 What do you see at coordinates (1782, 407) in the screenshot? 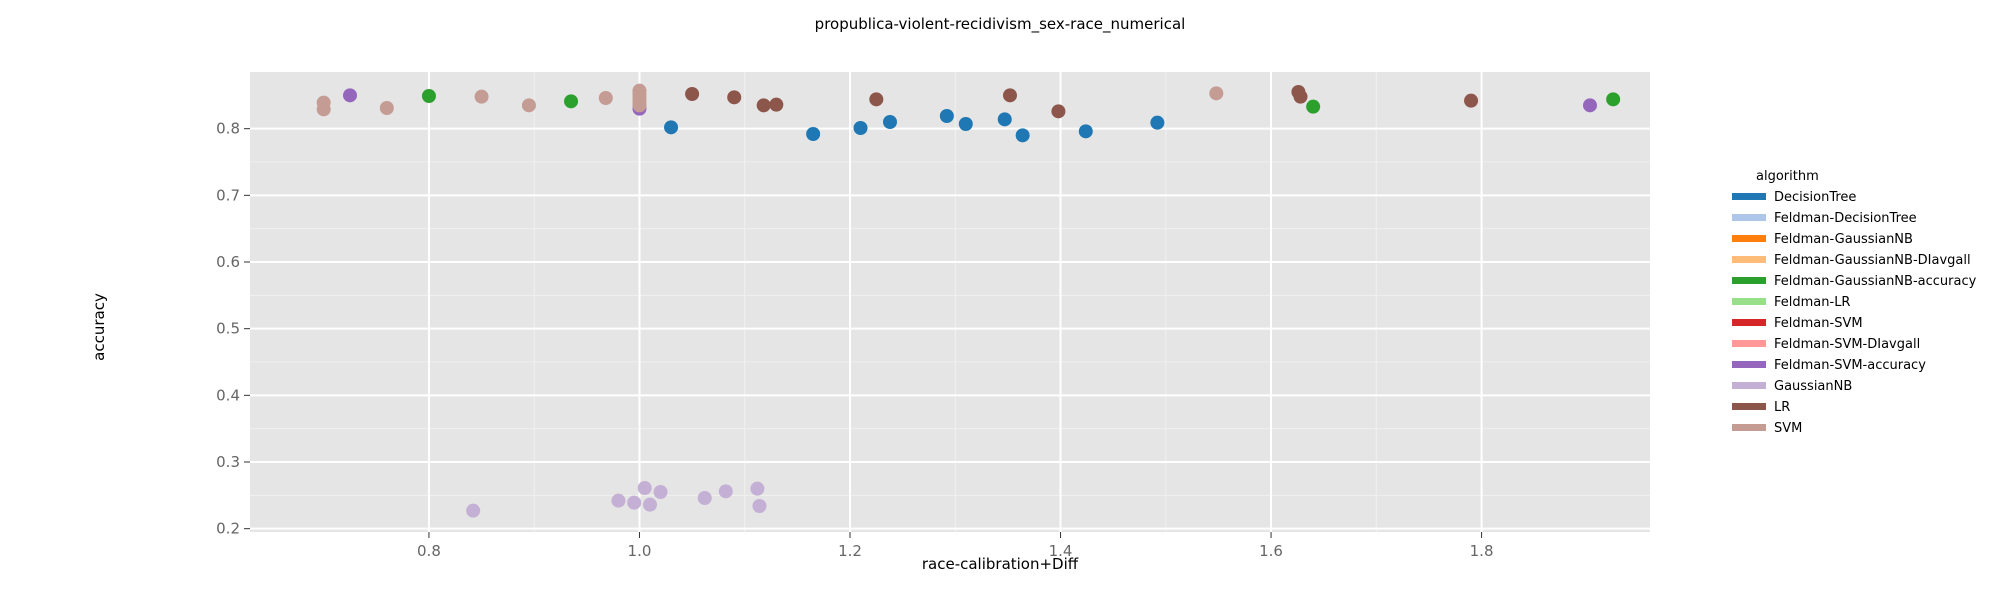
I see `legend-label: LR` at bounding box center [1782, 407].